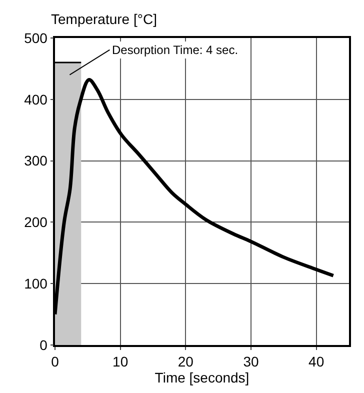 The width and height of the screenshot is (364, 393). Describe the element at coordinates (36, 160) in the screenshot. I see `y-tick-label: 300` at that location.